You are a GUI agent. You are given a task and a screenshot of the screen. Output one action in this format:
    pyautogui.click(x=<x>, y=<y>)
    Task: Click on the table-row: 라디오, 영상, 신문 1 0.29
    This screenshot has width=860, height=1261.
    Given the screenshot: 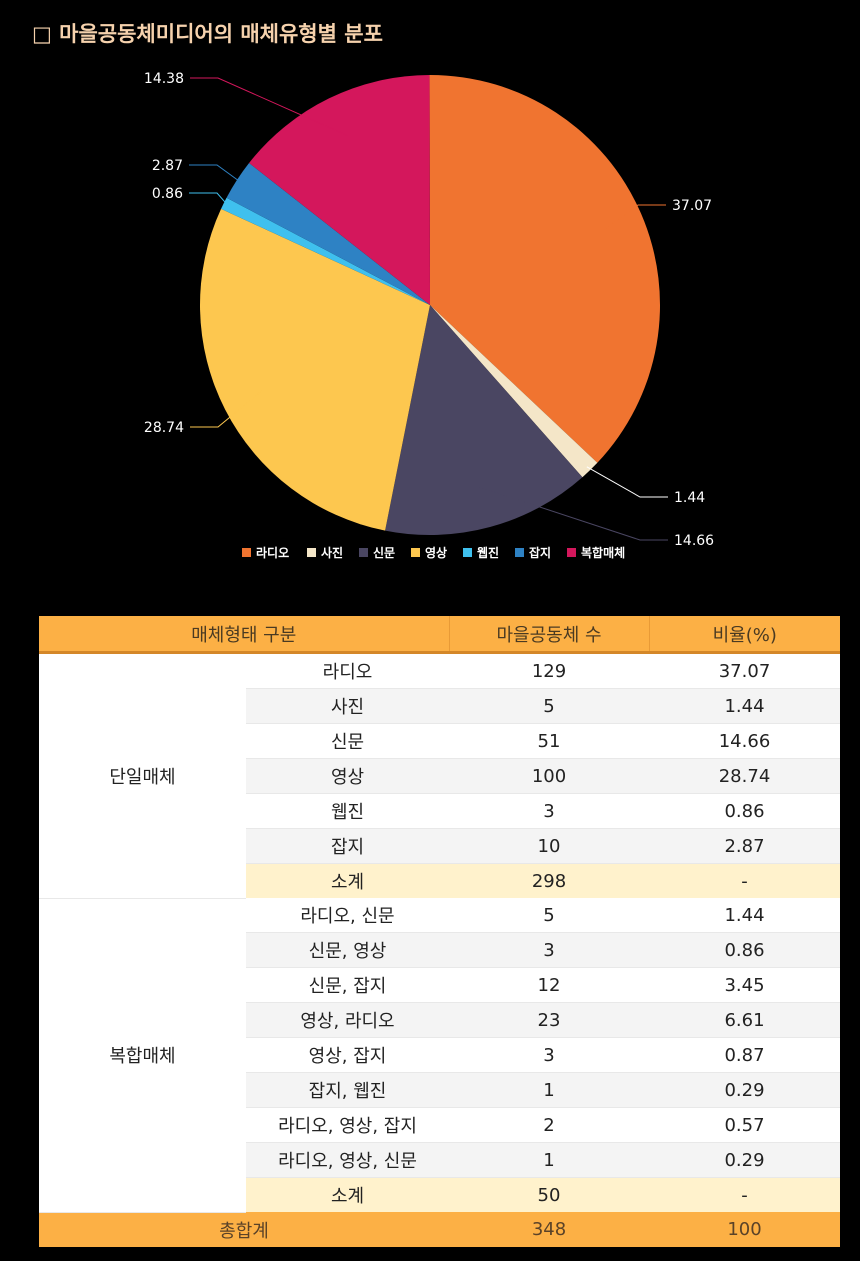 What is the action you would take?
    pyautogui.click(x=439, y=1160)
    